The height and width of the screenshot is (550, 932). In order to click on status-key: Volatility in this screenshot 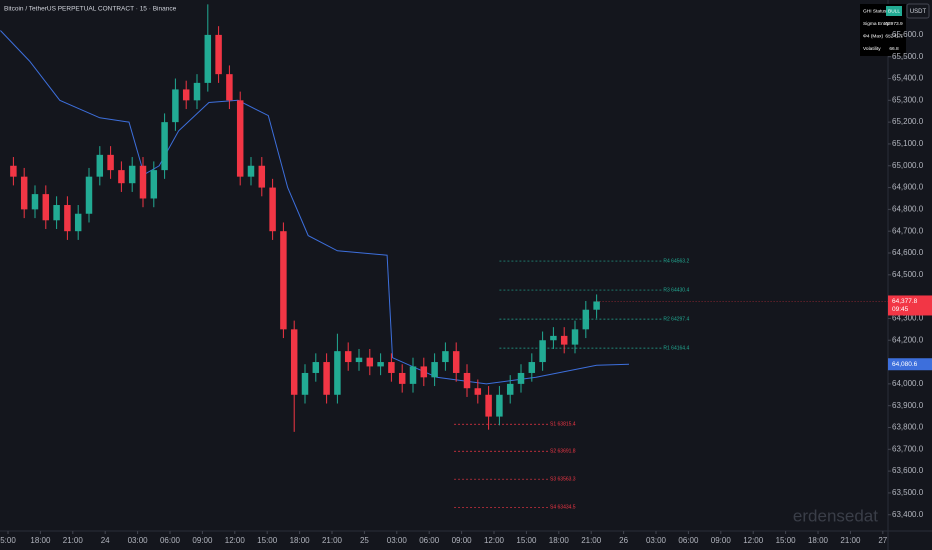, I will do `click(872, 49)`.